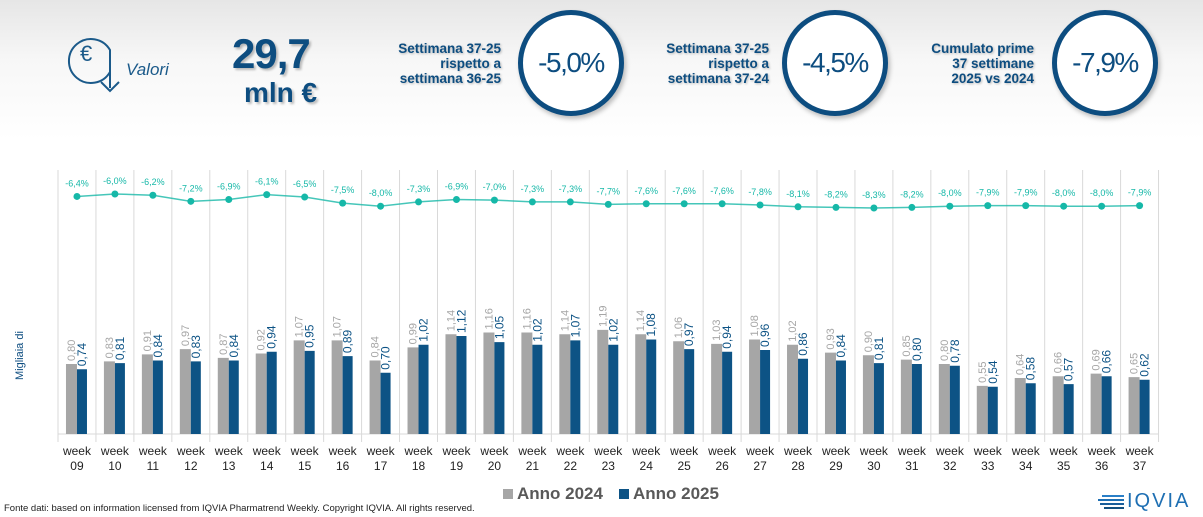 Image resolution: width=1203 pixels, height=517 pixels. Describe the element at coordinates (343, 466) in the screenshot. I see `x-tick-label: 16` at that location.